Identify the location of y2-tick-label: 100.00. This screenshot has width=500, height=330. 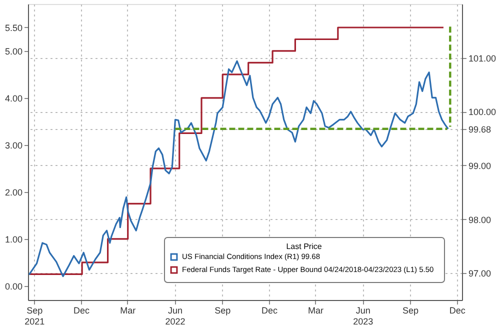
(482, 112).